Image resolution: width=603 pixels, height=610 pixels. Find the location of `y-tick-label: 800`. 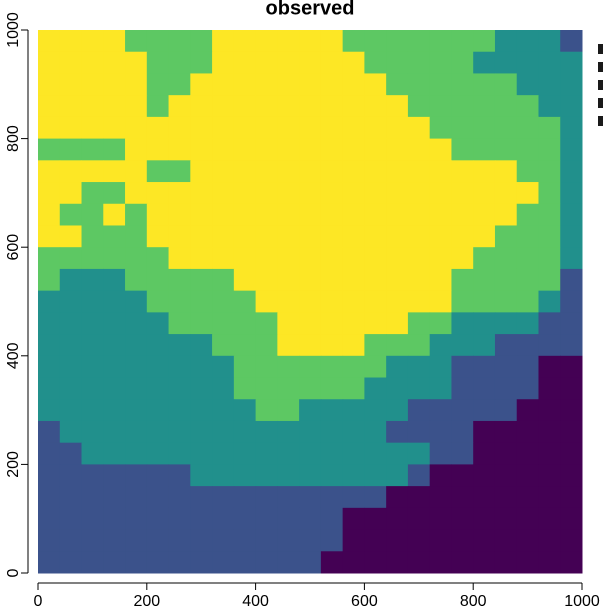

y-tick-label: 800 is located at coordinates (13, 138).